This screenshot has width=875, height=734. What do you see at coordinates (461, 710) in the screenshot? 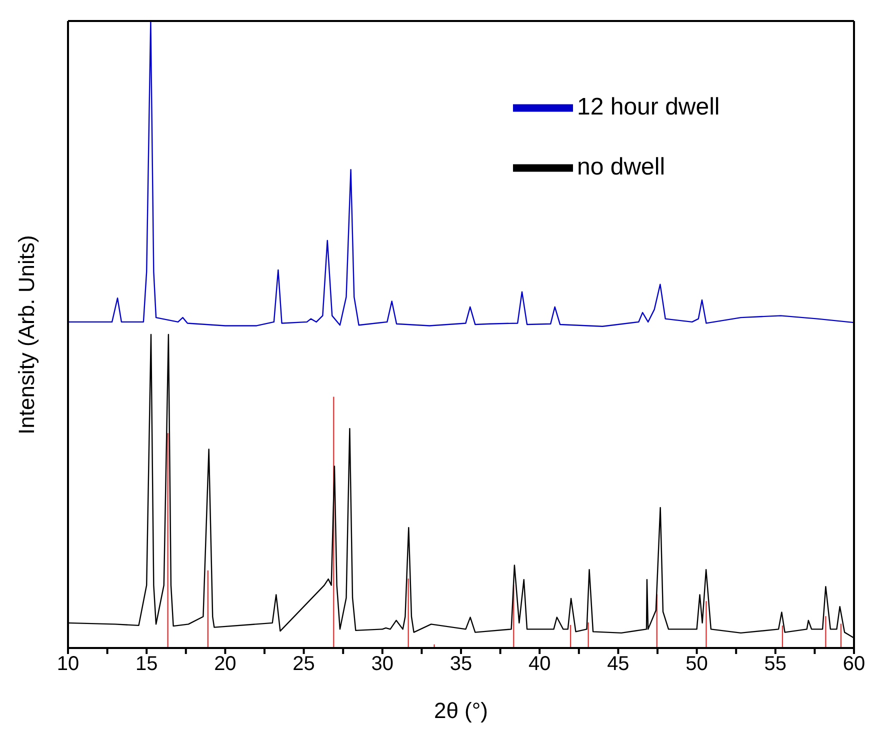
I see `x-axis-title: 2θ (°)` at bounding box center [461, 710].